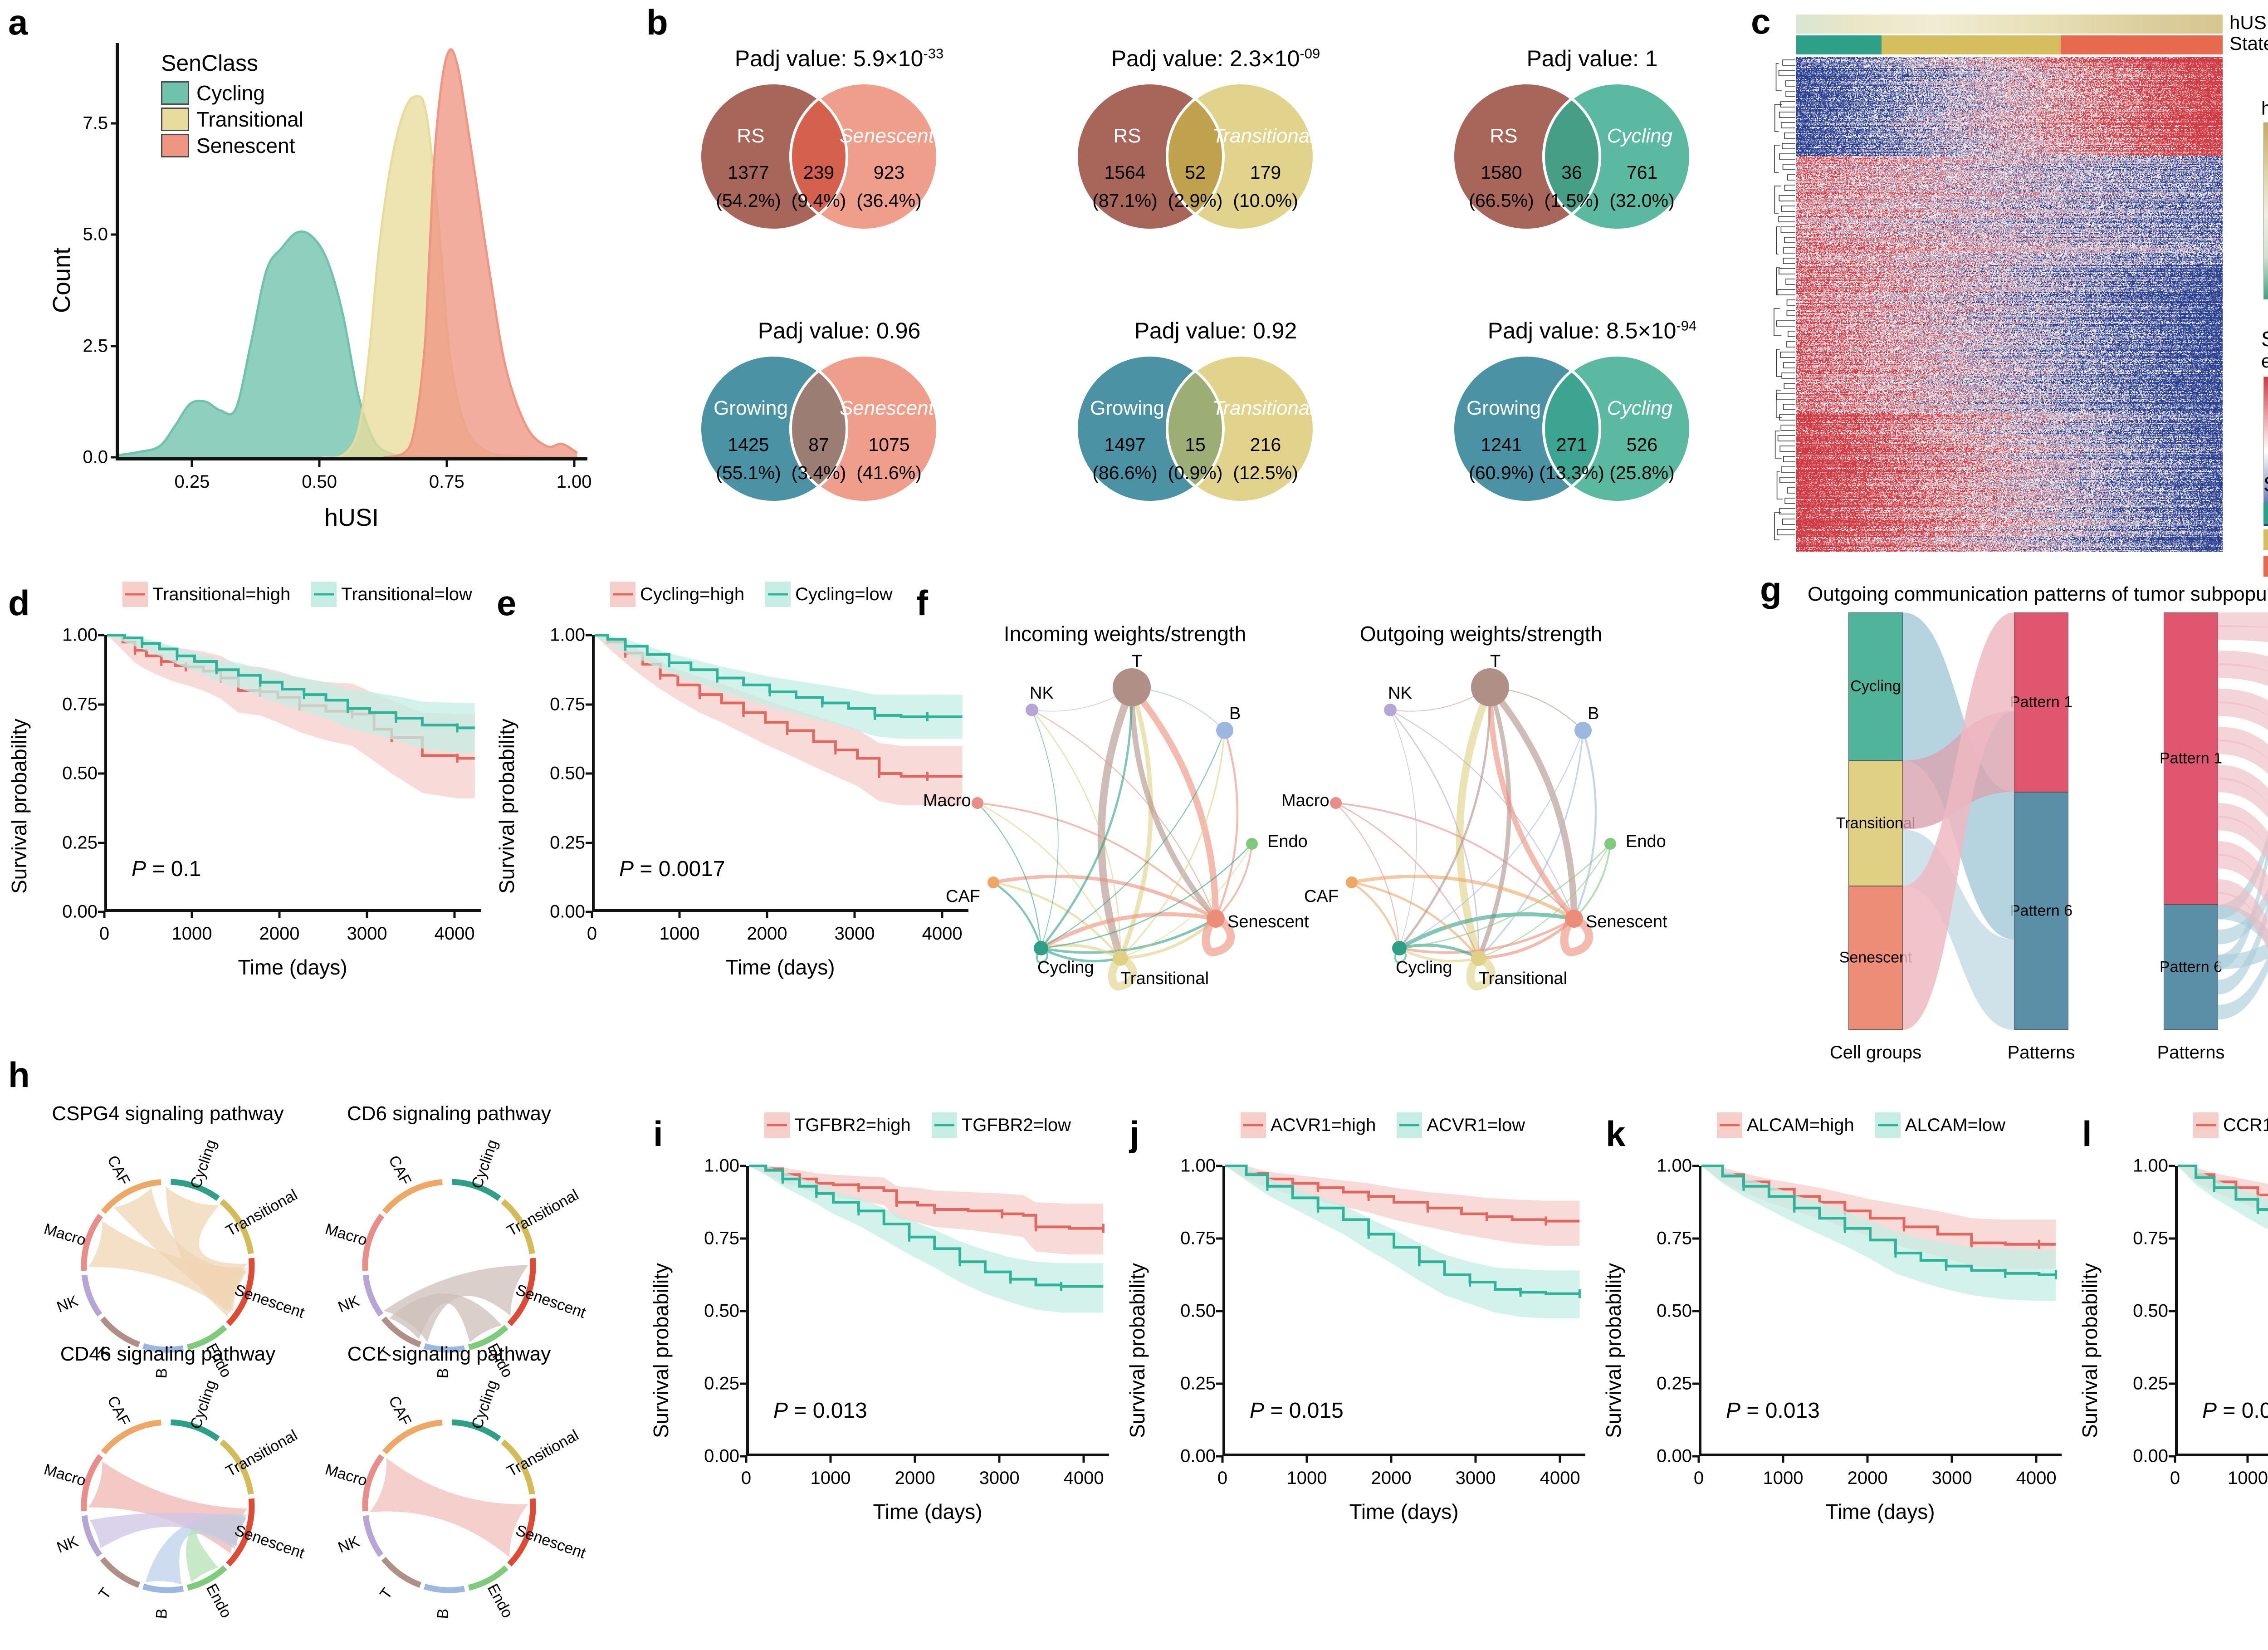 The height and width of the screenshot is (1650, 2268). I want to click on panel-letter-h: h, so click(19, 1075).